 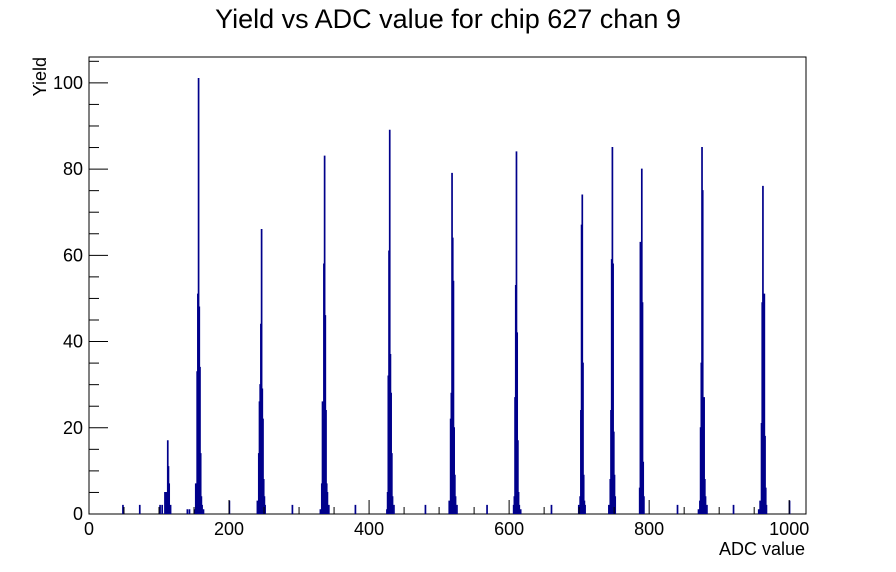 What do you see at coordinates (89, 529) in the screenshot?
I see `x-tick-label: 0` at bounding box center [89, 529].